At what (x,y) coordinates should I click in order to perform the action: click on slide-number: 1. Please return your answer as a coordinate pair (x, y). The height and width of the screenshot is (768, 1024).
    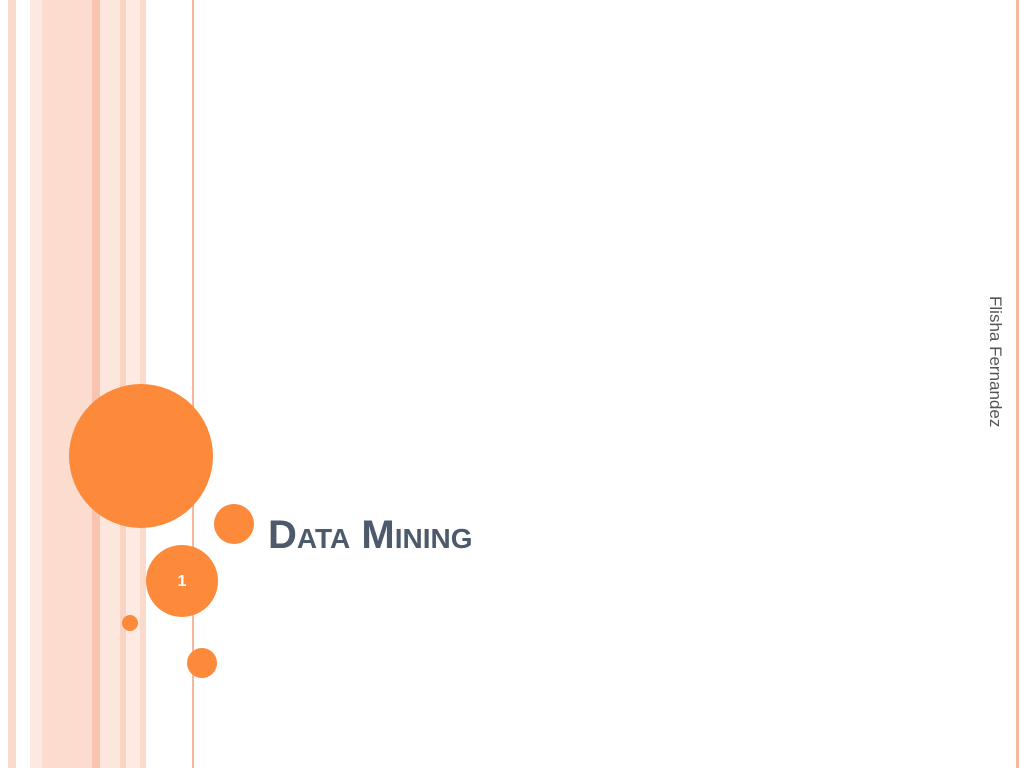
    Looking at the image, I should click on (182, 581).